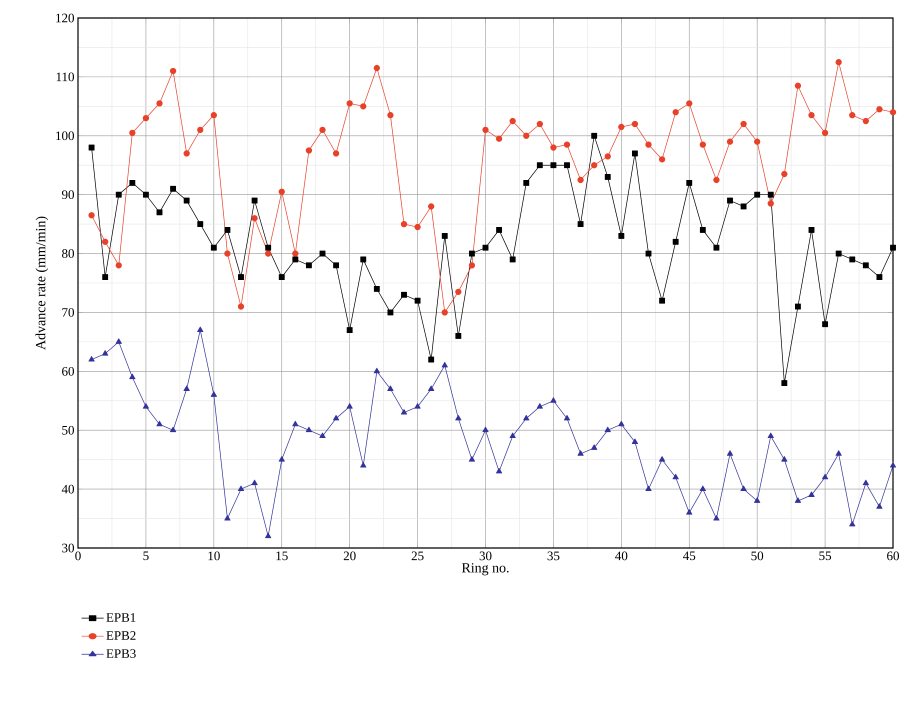 This screenshot has height=705, width=905. I want to click on x-tick-label: 10, so click(214, 556).